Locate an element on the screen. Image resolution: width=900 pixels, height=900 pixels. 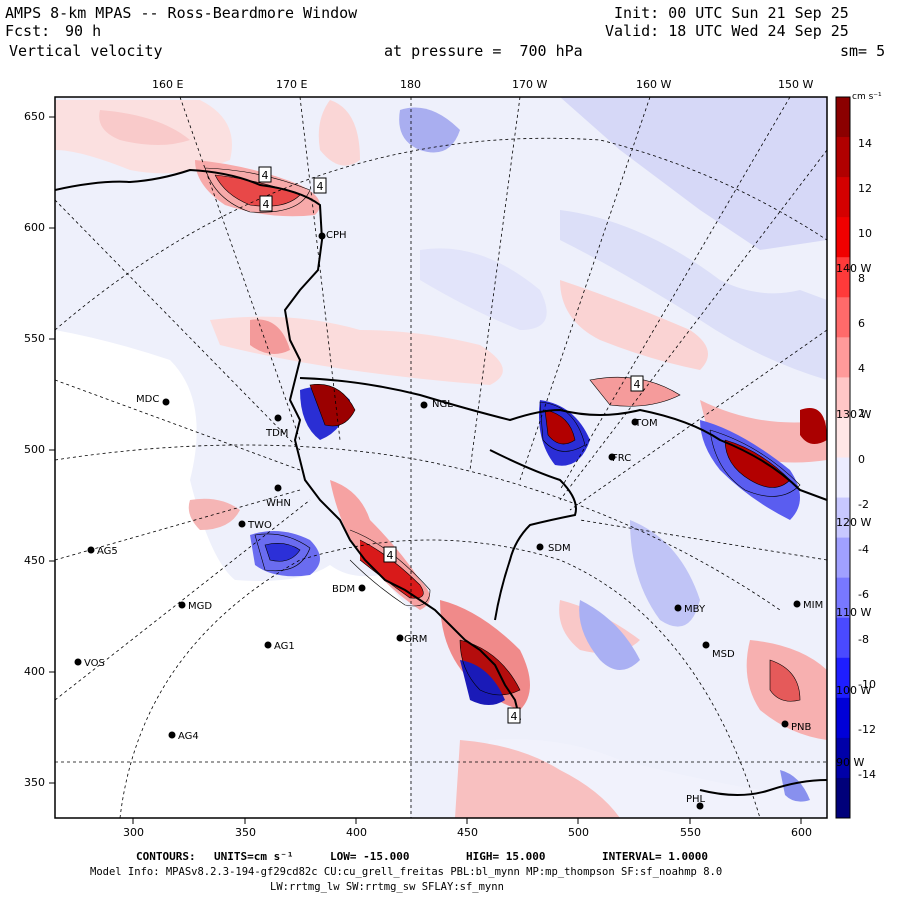
lon-label-160e: 160 E is located at coordinates (168, 84).